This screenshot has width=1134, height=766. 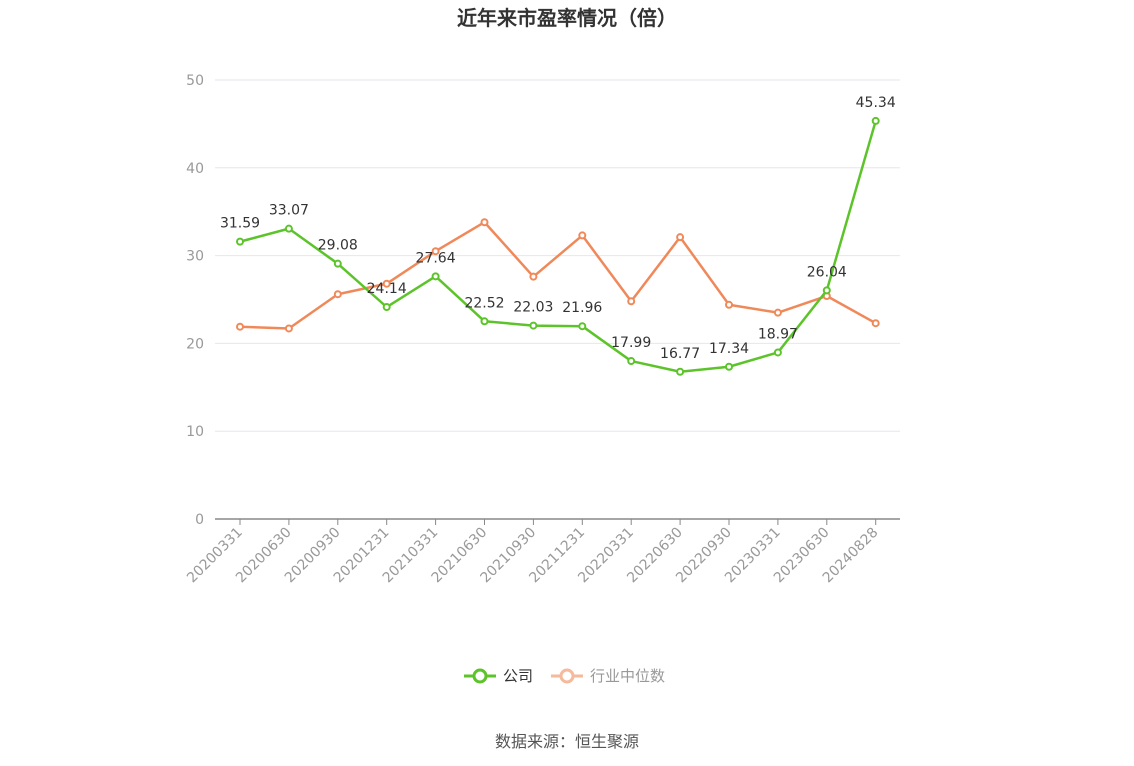 What do you see at coordinates (240, 224) in the screenshot?
I see `data-label: 31.59` at bounding box center [240, 224].